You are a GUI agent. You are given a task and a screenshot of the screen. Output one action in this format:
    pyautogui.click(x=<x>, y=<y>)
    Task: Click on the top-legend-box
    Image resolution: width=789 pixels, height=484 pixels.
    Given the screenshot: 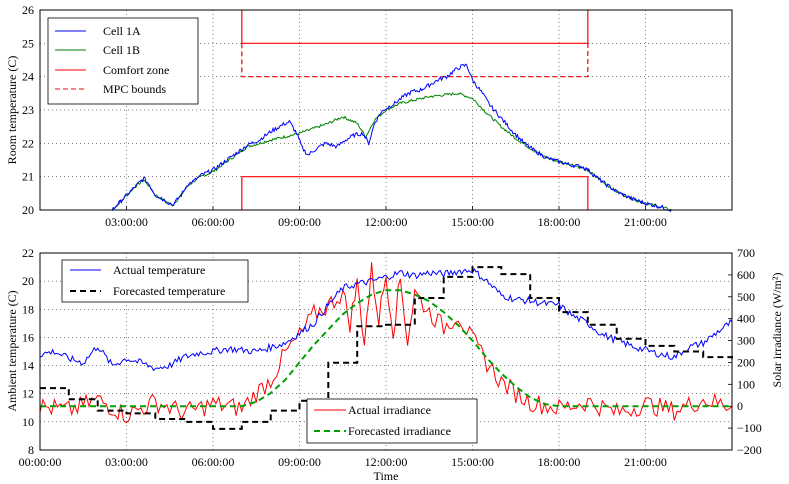 What is the action you would take?
    pyautogui.click(x=123, y=61)
    